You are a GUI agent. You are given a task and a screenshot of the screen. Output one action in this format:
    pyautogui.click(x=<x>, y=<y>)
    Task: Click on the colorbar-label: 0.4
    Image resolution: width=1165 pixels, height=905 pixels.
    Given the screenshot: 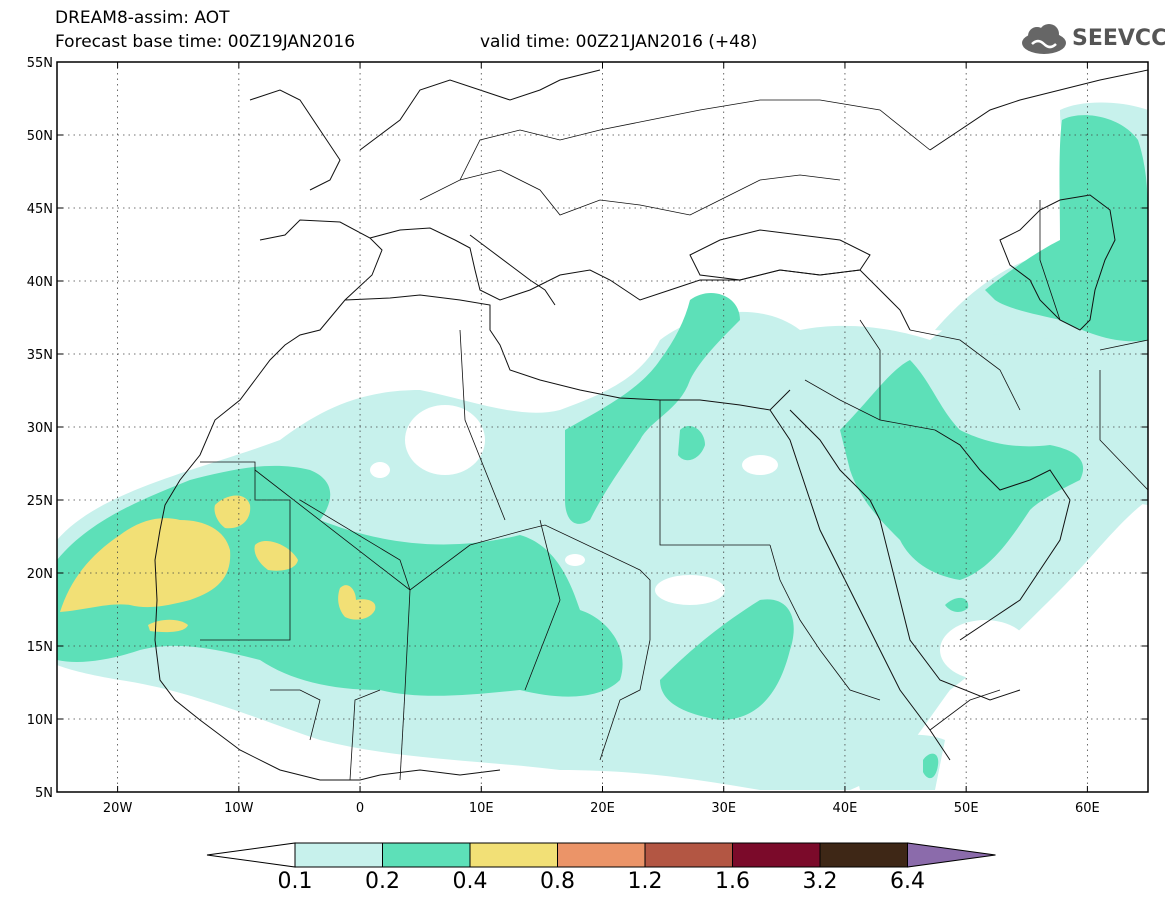 What is the action you would take?
    pyautogui.click(x=470, y=881)
    